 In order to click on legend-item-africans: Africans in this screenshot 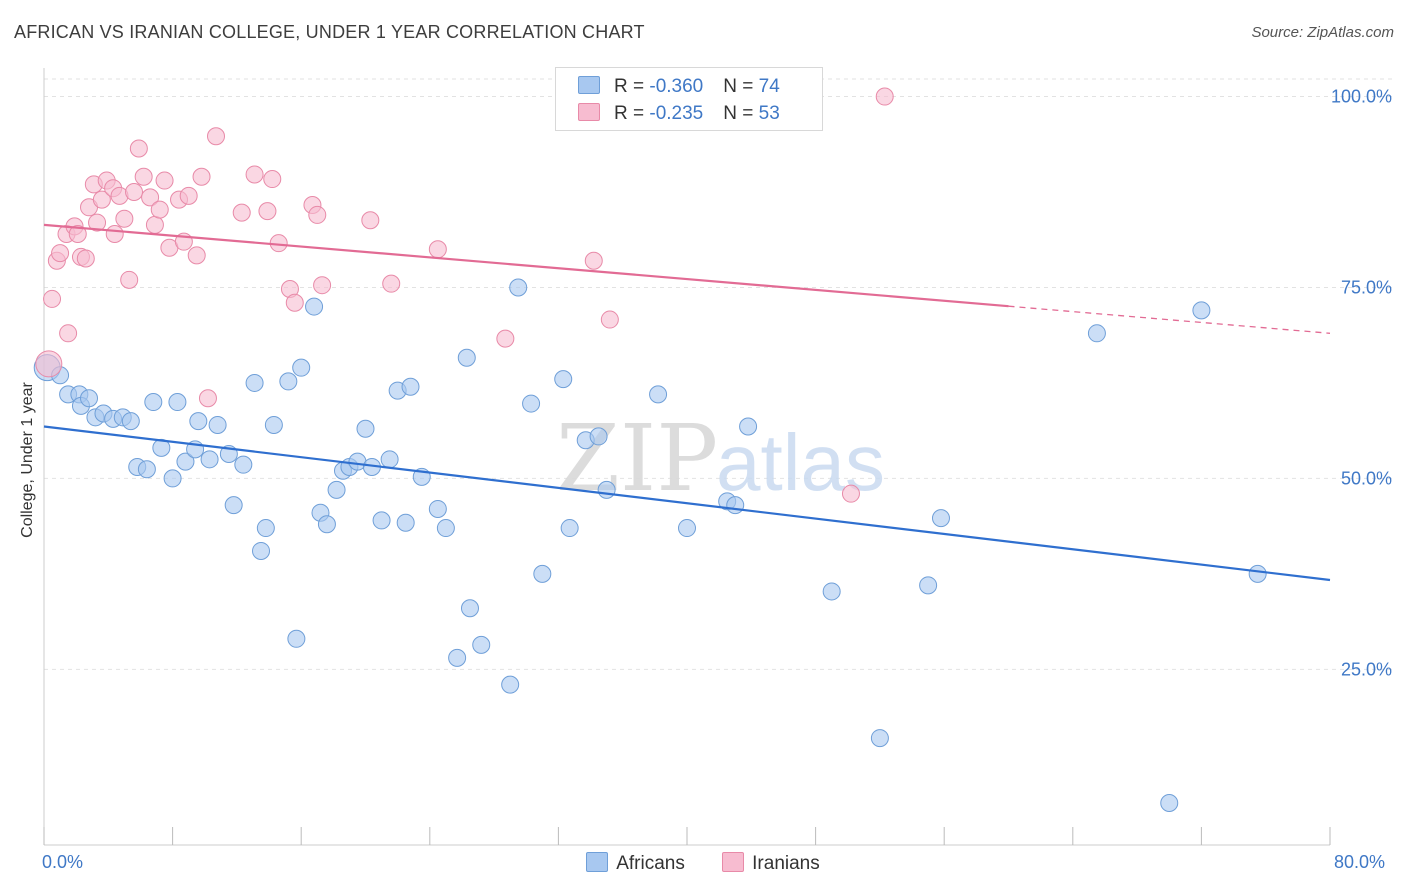, I will do `click(635, 863)`.